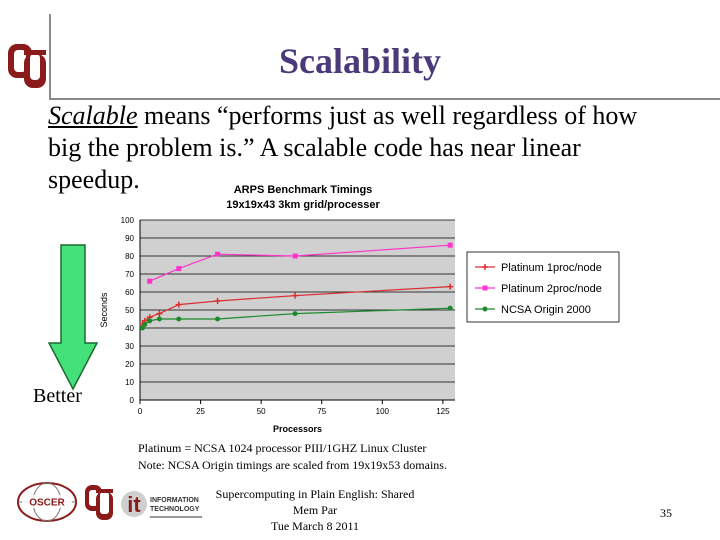 This screenshot has height=540, width=720. I want to click on body-term: Scalable, so click(93, 115).